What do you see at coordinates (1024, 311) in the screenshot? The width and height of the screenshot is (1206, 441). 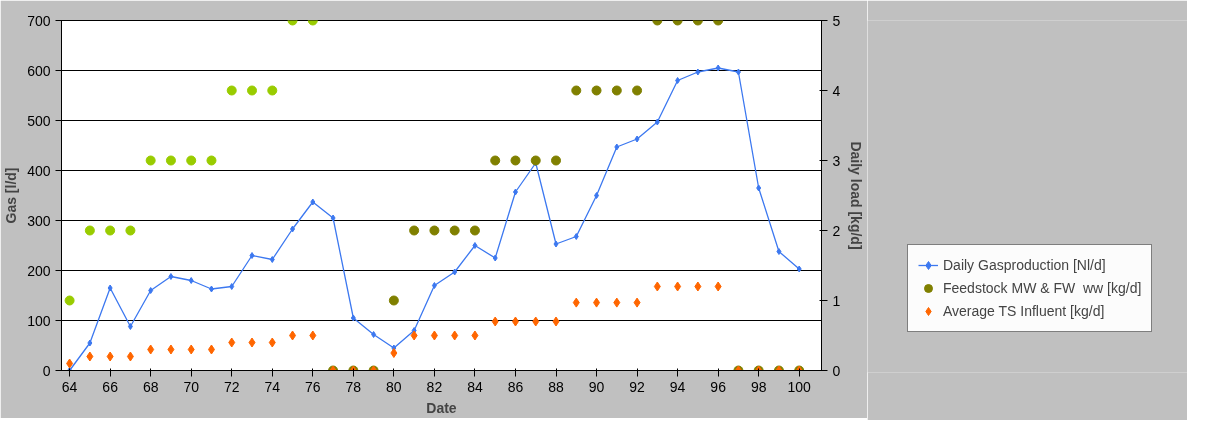 I see `legend-label: Average TS Influent [kg/d]` at bounding box center [1024, 311].